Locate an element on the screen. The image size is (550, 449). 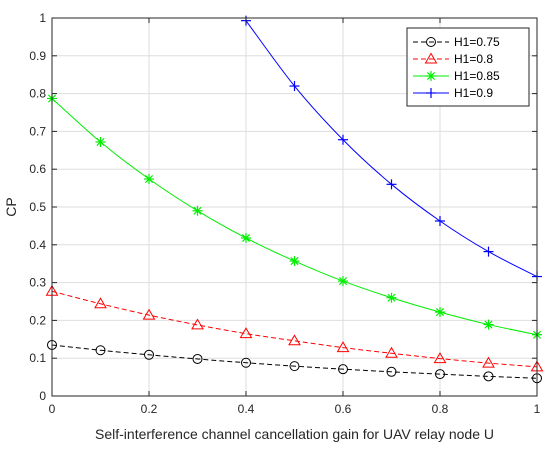
y-tick-label: 0.4 is located at coordinates (37, 245).